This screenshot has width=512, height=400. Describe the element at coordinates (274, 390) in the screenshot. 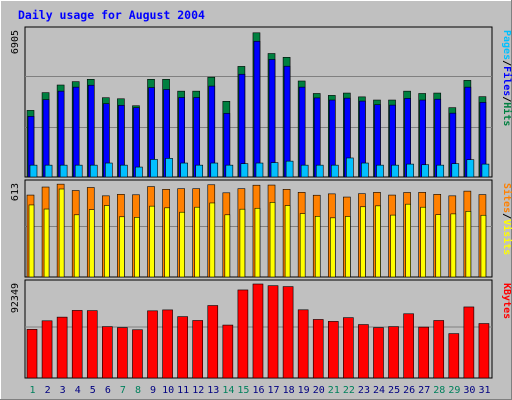

I see `x-tick-label-17: 17` at that location.